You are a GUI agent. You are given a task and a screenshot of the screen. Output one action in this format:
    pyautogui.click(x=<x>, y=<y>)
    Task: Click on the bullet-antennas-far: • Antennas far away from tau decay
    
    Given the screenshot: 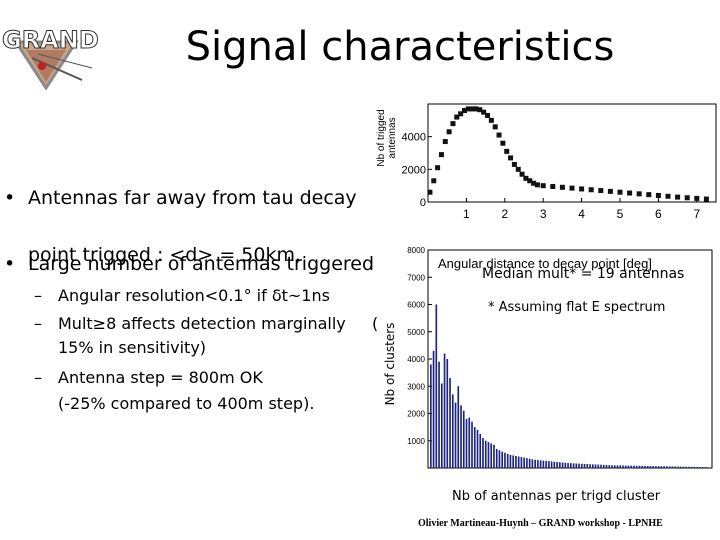 What is the action you would take?
    pyautogui.click(x=180, y=198)
    